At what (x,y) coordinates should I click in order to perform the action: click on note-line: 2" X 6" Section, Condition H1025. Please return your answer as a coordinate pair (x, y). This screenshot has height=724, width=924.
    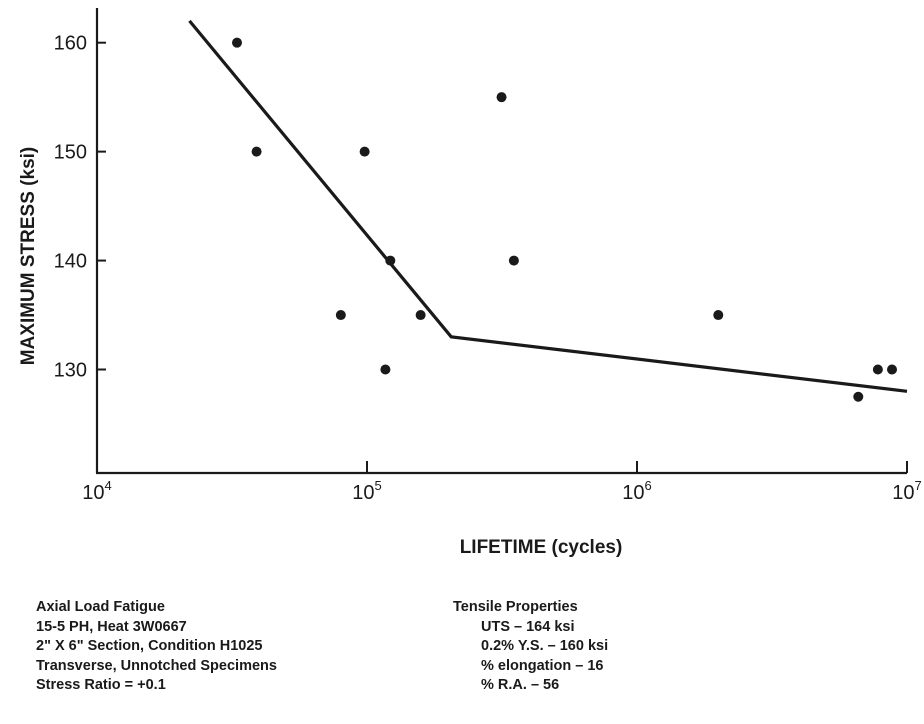
    Looking at the image, I should click on (149, 646).